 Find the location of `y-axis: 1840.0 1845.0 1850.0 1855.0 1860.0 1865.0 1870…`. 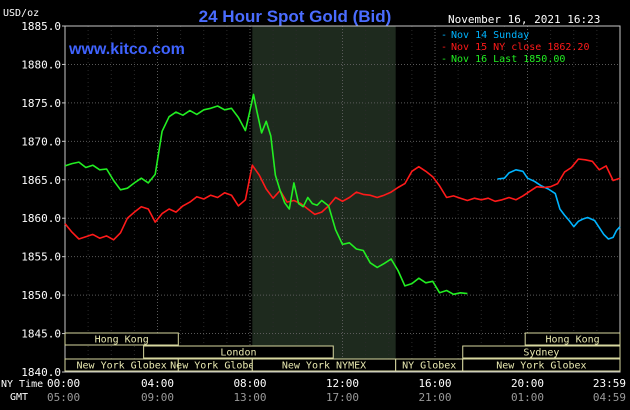

y-axis: 1840.0 1845.0 1850.0 1855.0 1860.0 1865.0 1870… is located at coordinates (43, 199).